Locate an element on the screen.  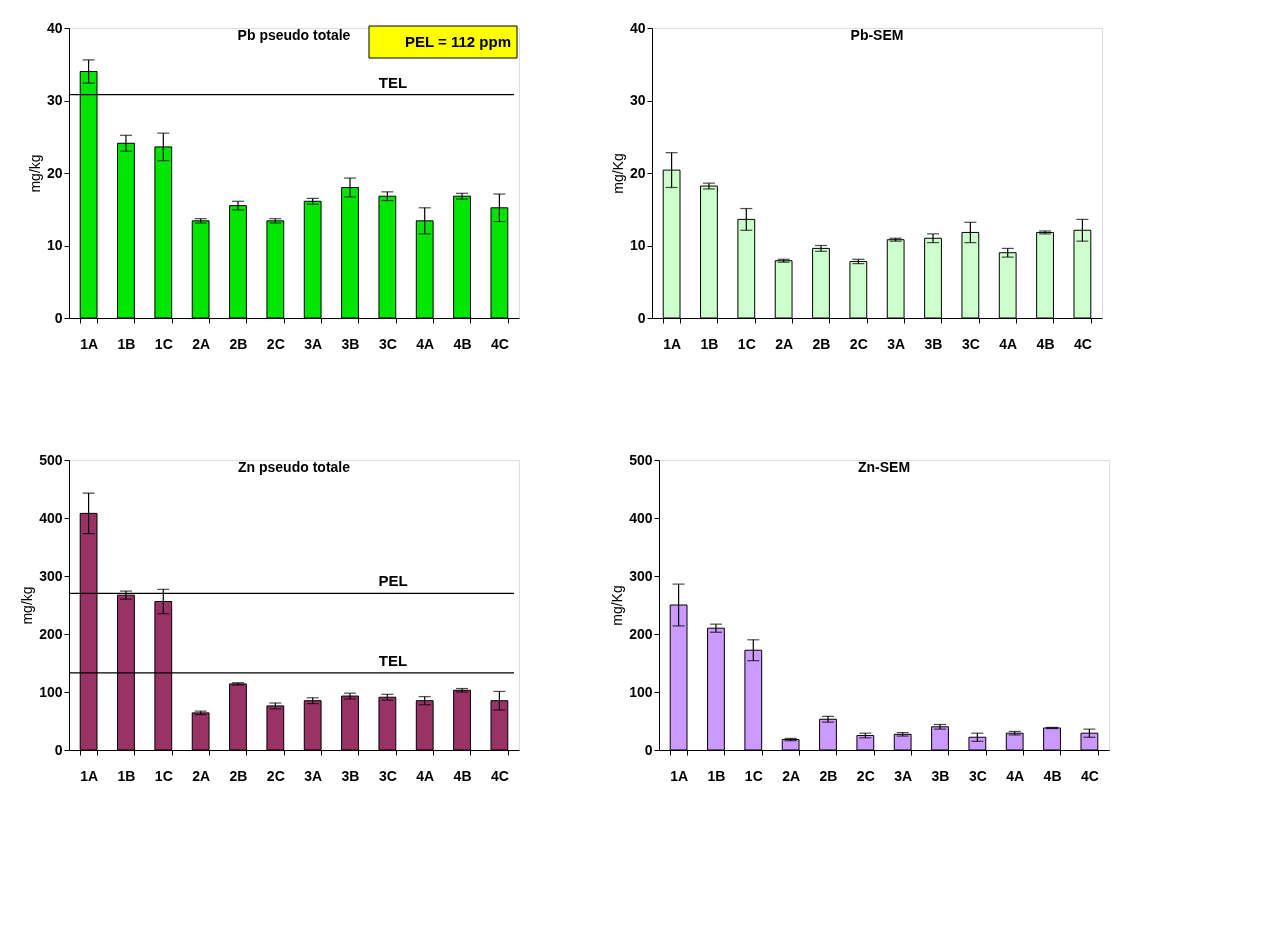
annotation: PEL = 112 ppm is located at coordinates (457, 41).